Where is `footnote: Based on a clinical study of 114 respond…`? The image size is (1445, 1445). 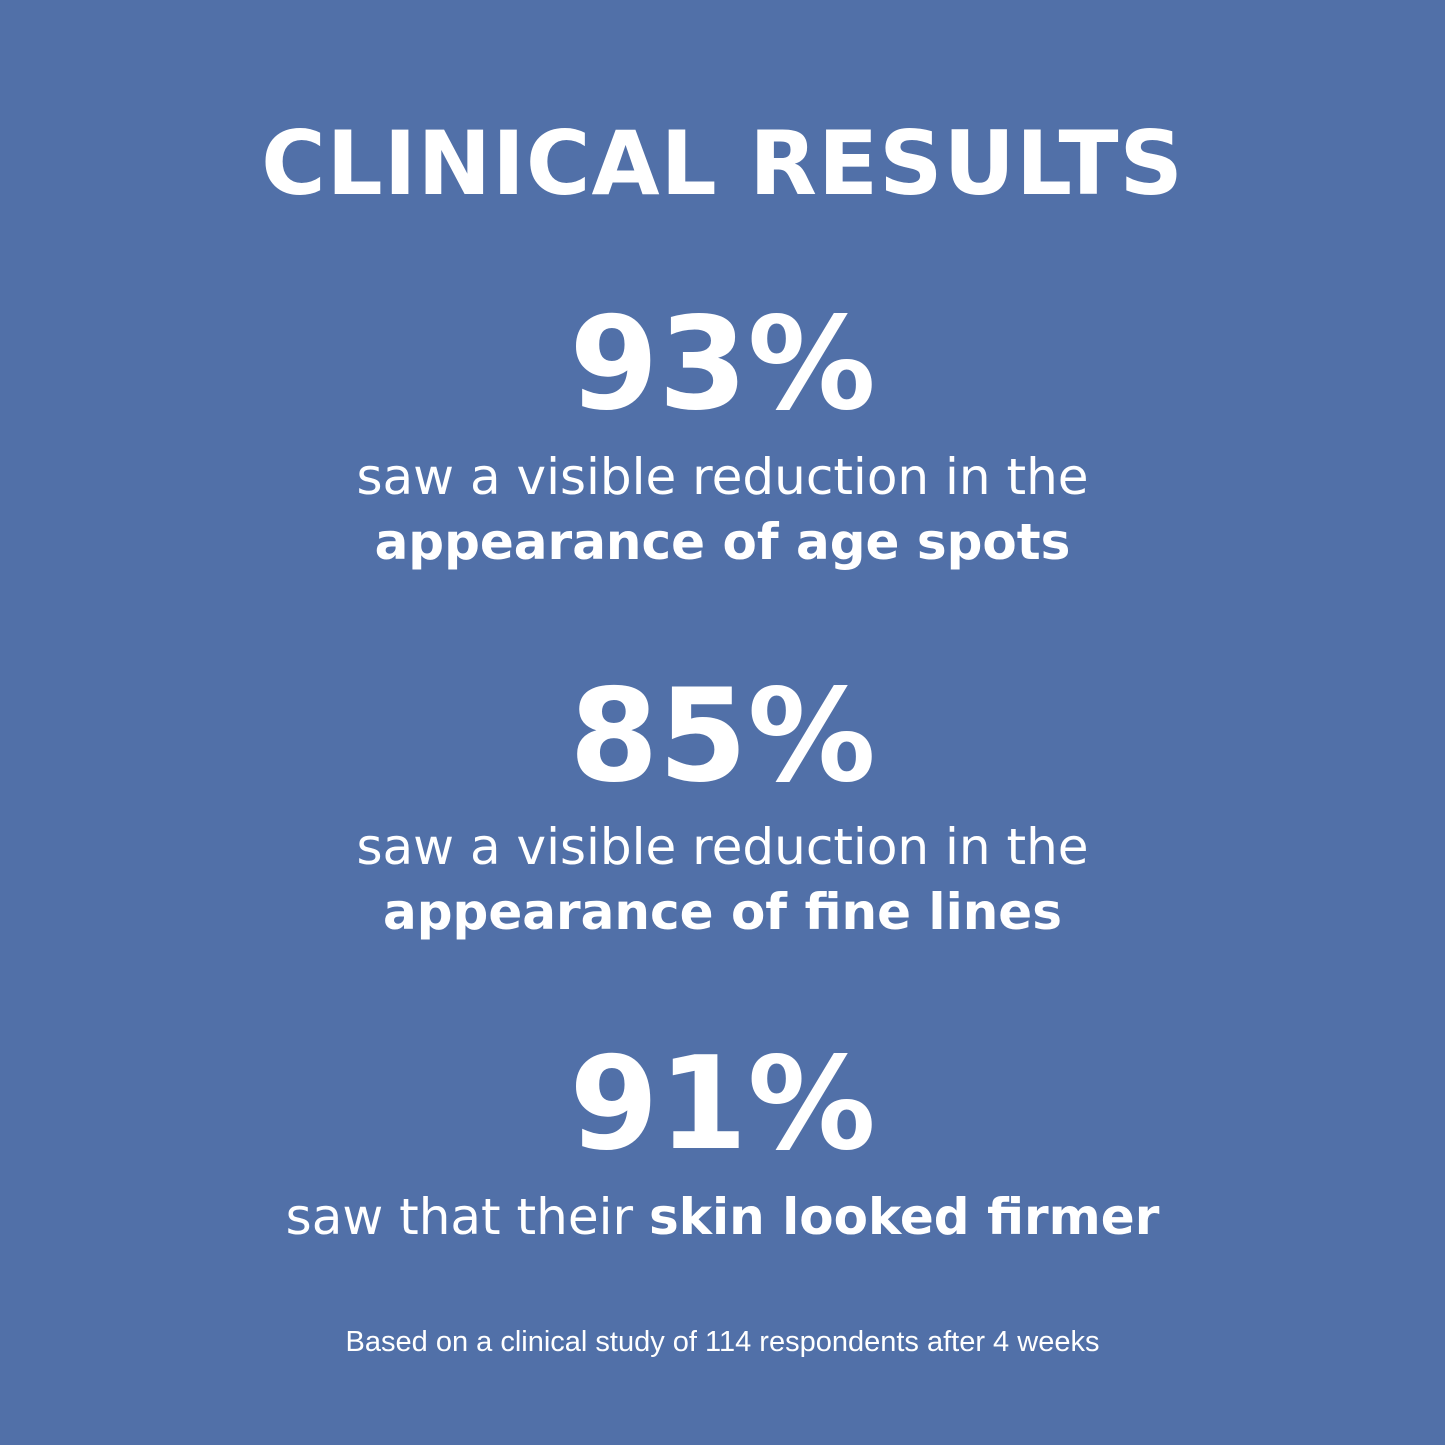
footnote: Based on a clinical study of 114 respond… is located at coordinates (722, 1342).